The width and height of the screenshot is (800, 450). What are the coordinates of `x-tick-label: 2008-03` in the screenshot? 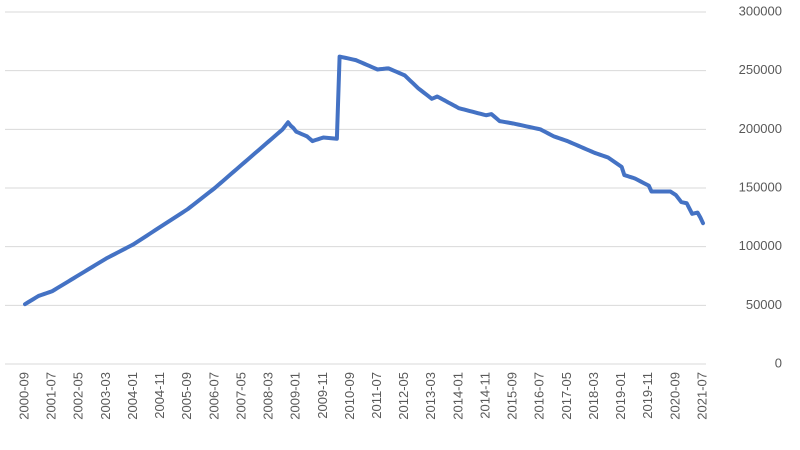 It's located at (268, 396).